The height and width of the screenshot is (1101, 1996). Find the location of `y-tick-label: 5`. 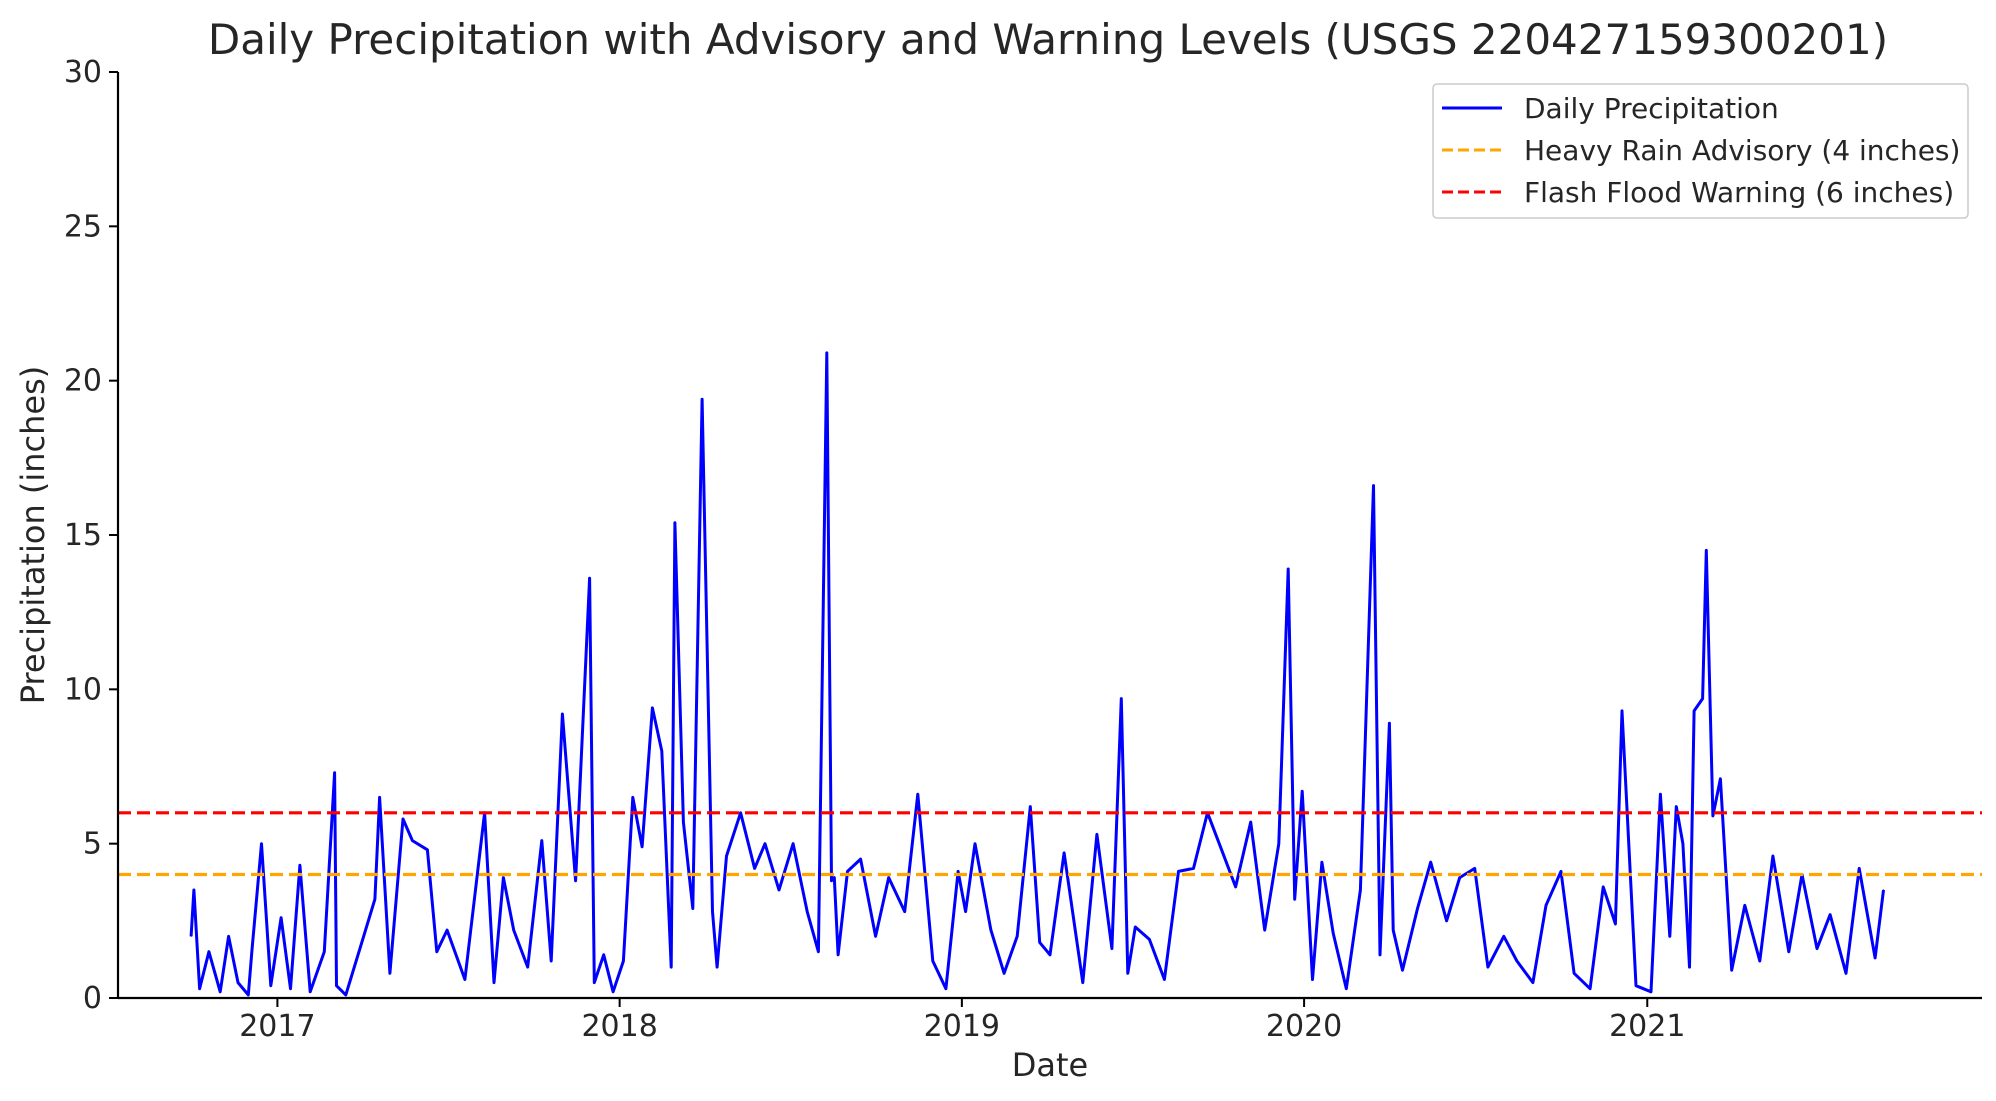

y-tick-label: 5 is located at coordinates (92, 844).